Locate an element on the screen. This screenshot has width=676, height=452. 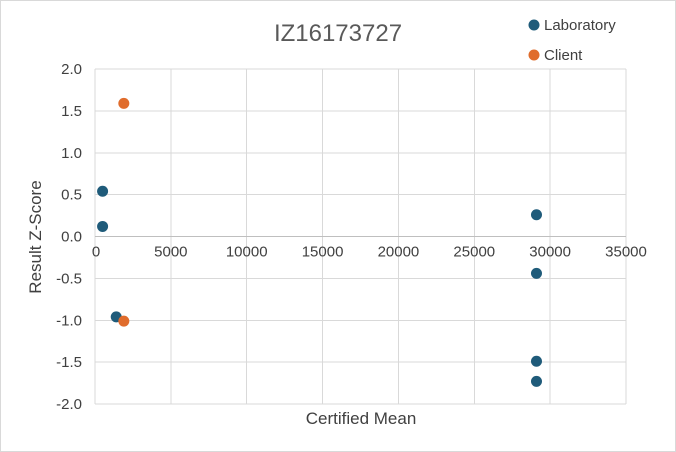
y-tick-label: -1.5 is located at coordinates (69, 362).